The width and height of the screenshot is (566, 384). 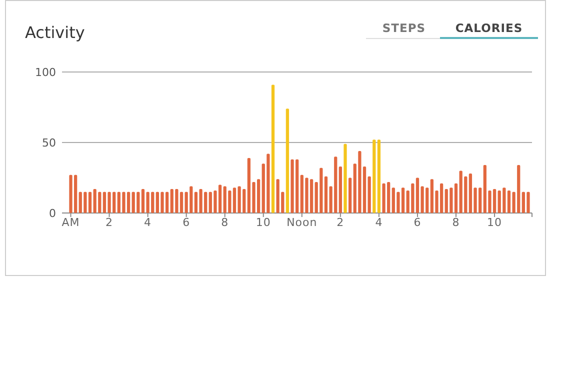 I want to click on x-tick-label: Noon, so click(x=302, y=222).